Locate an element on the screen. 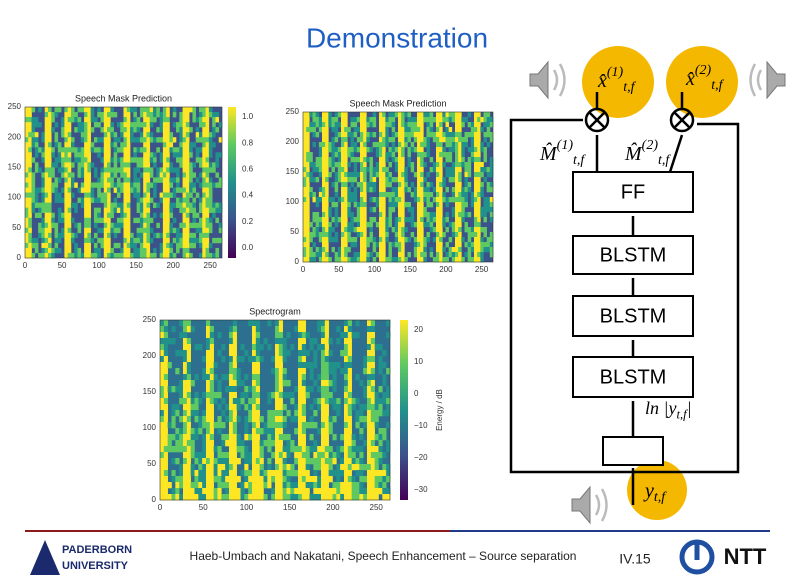  page-number: IV.15 is located at coordinates (635, 559).